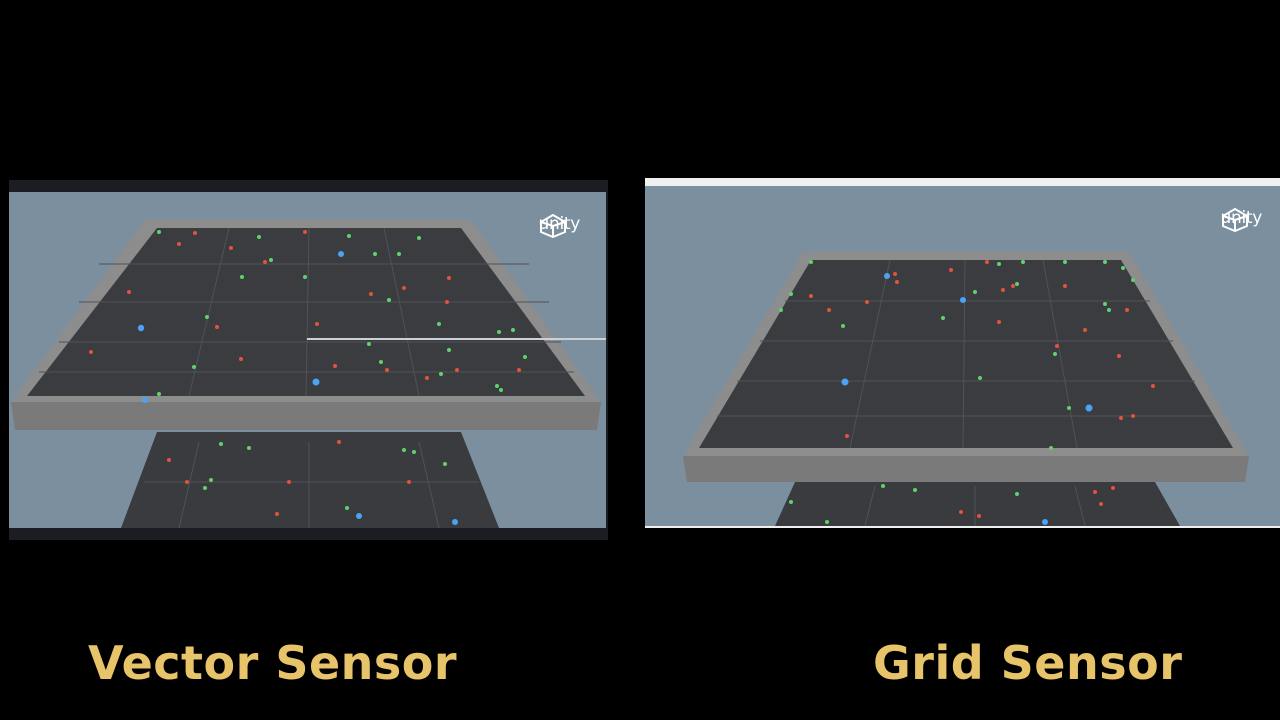 This screenshot has height=720, width=1280. I want to click on floor-grid, so click(965, 392).